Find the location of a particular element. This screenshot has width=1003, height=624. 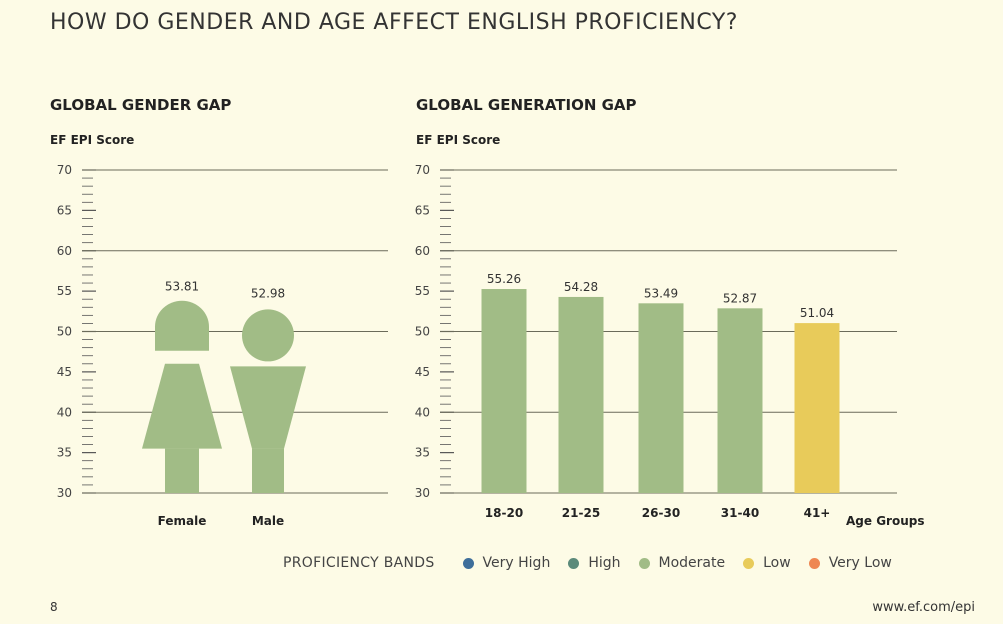

x-tick-label: 21-25 is located at coordinates (581, 513).